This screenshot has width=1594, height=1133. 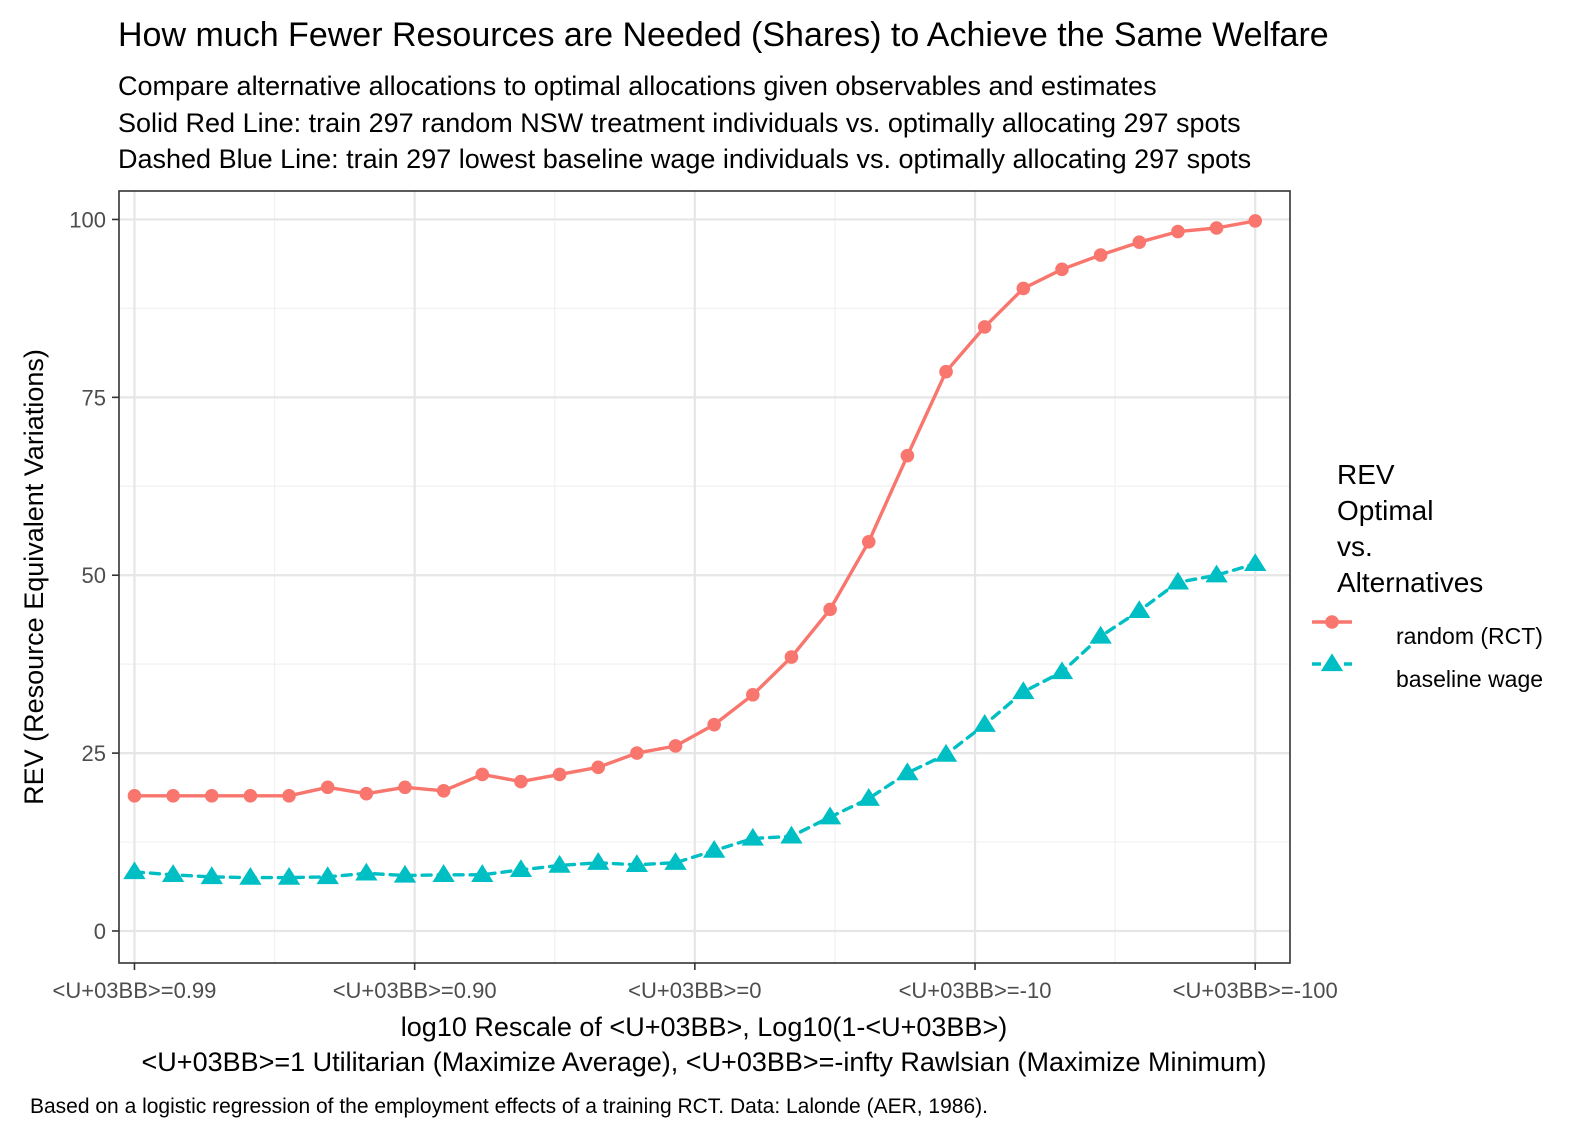 I want to click on legend-title-line-1: REV, so click(x=1366, y=474).